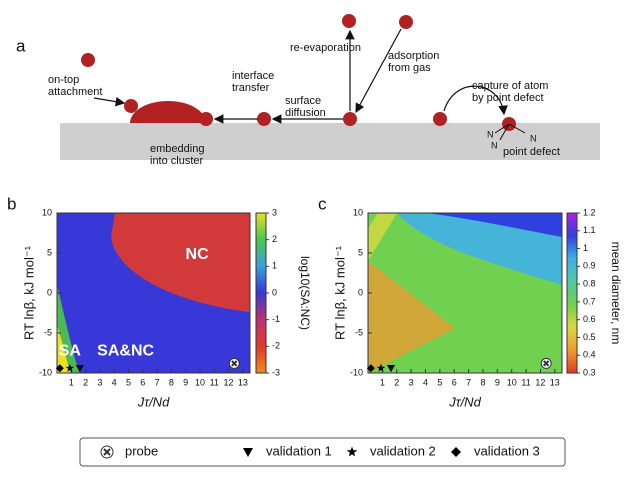  Describe the element at coordinates (589, 372) in the screenshot. I see `colorbar-tick-label: 0.3` at that location.